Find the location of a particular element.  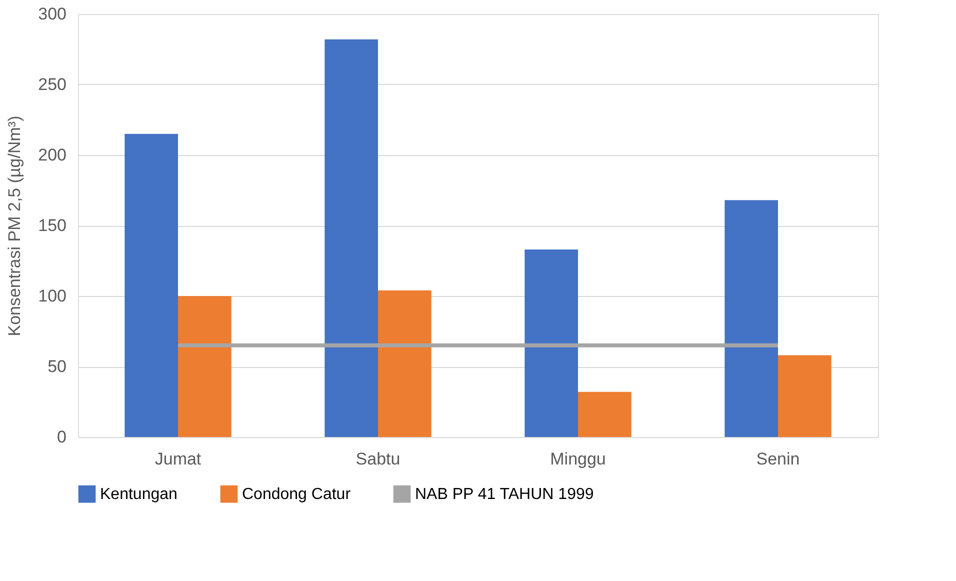

legend-label: Kentungan is located at coordinates (139, 495).